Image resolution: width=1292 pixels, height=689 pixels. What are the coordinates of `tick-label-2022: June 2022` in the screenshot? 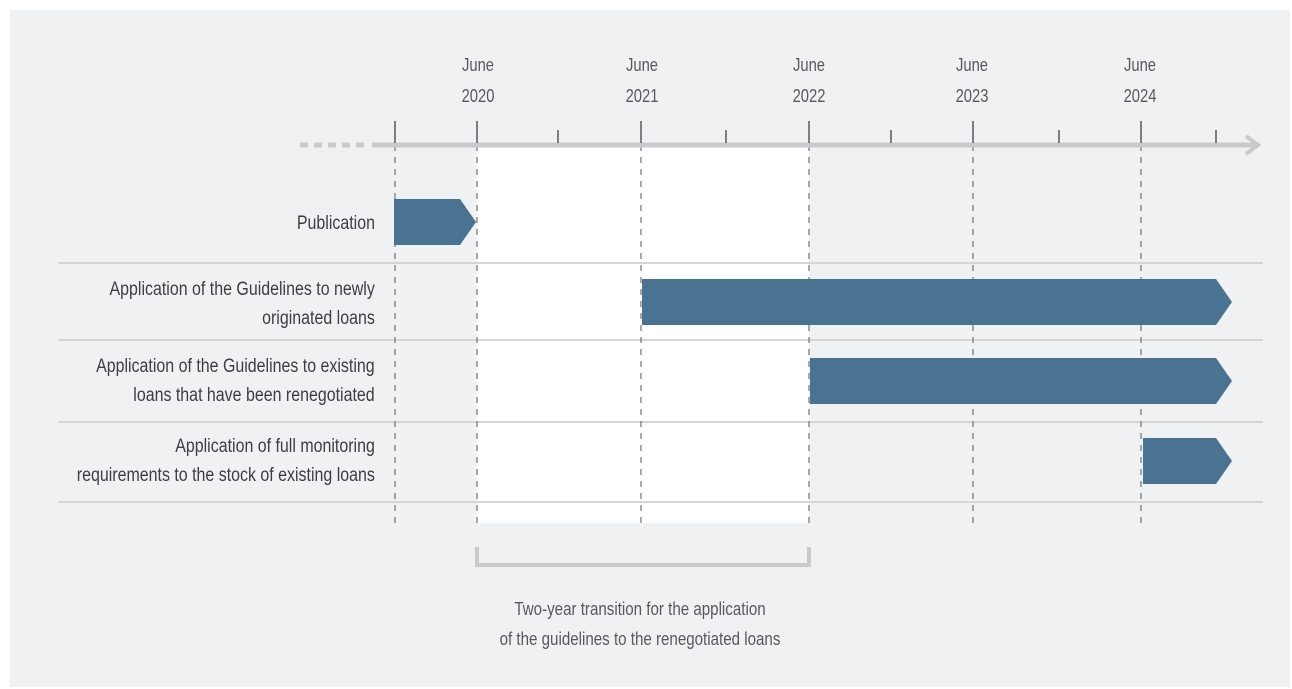 It's located at (809, 80).